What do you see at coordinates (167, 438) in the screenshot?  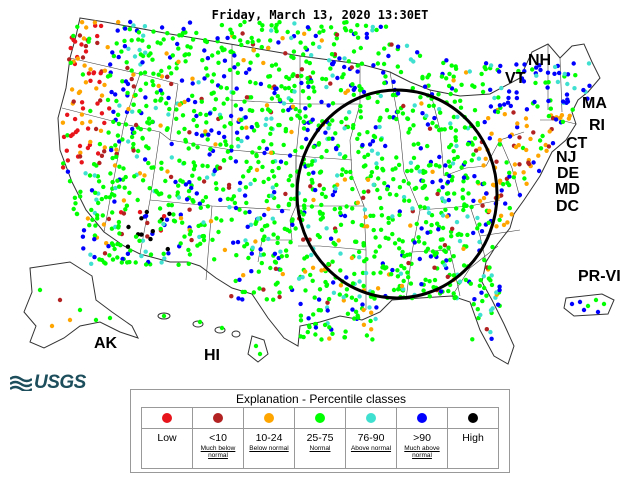 I see `legend-class: Low` at bounding box center [167, 438].